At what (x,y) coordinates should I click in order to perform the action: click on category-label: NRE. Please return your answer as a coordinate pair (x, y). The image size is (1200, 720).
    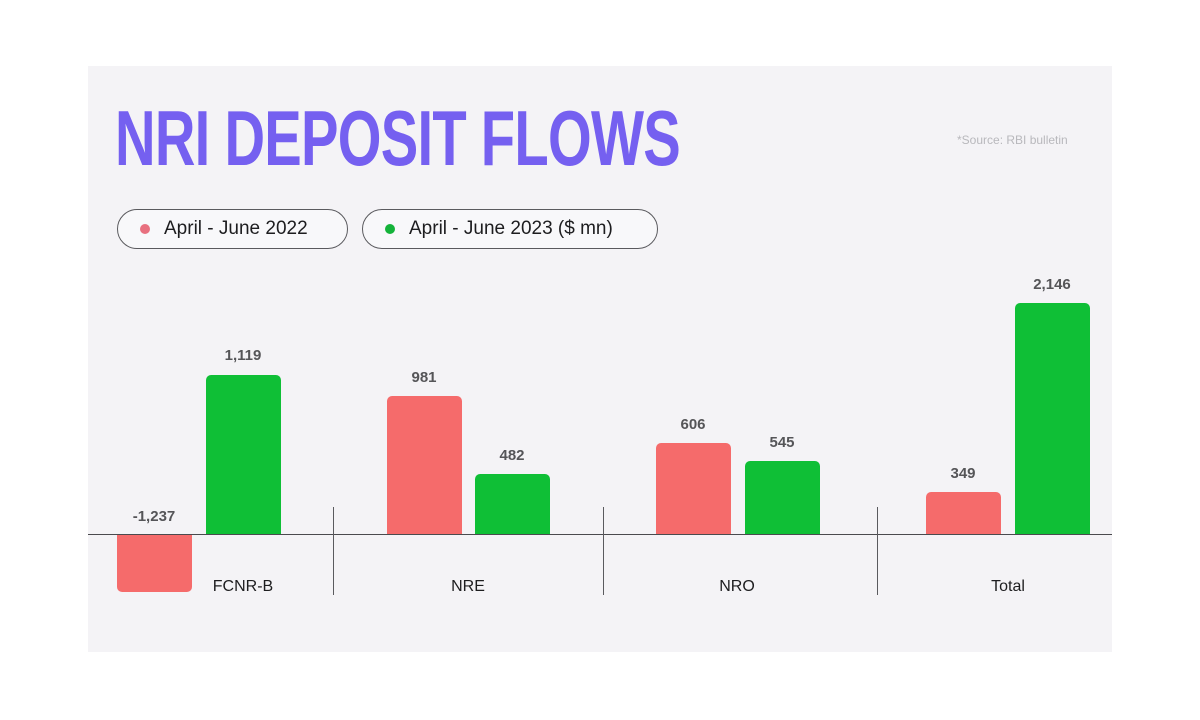
    Looking at the image, I should click on (468, 586).